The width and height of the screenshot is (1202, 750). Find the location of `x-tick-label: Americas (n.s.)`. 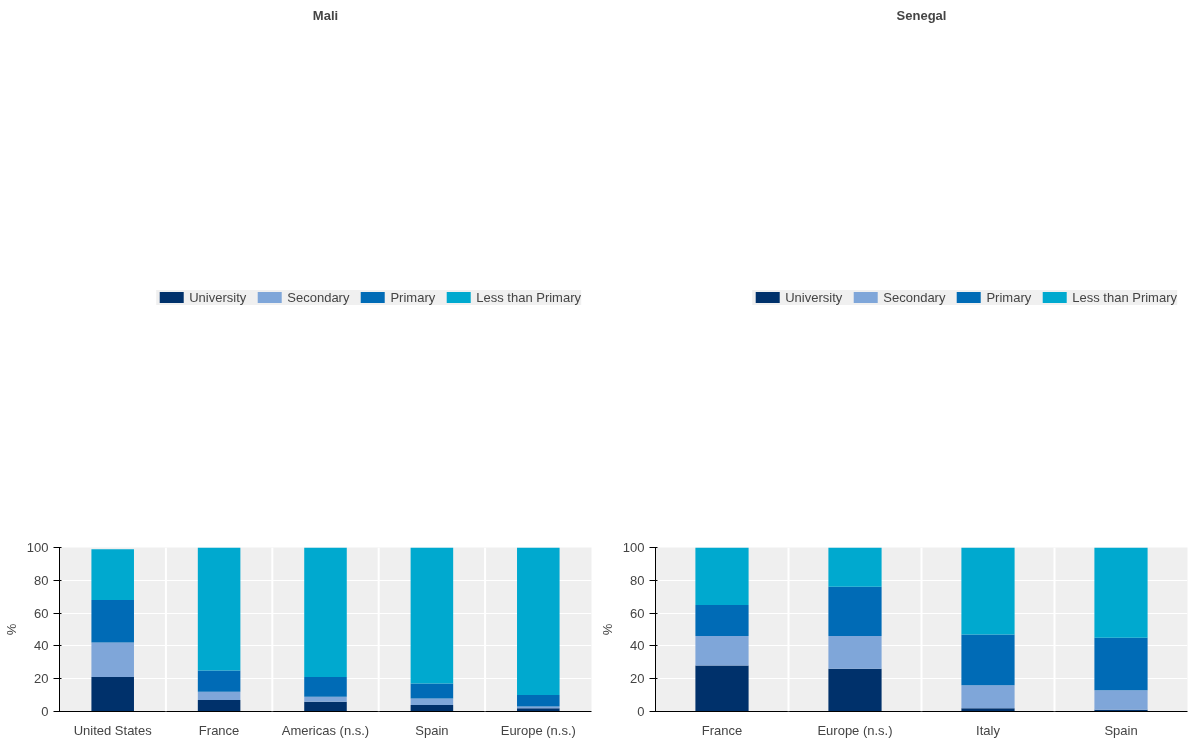

x-tick-label: Americas (n.s.) is located at coordinates (325, 730).